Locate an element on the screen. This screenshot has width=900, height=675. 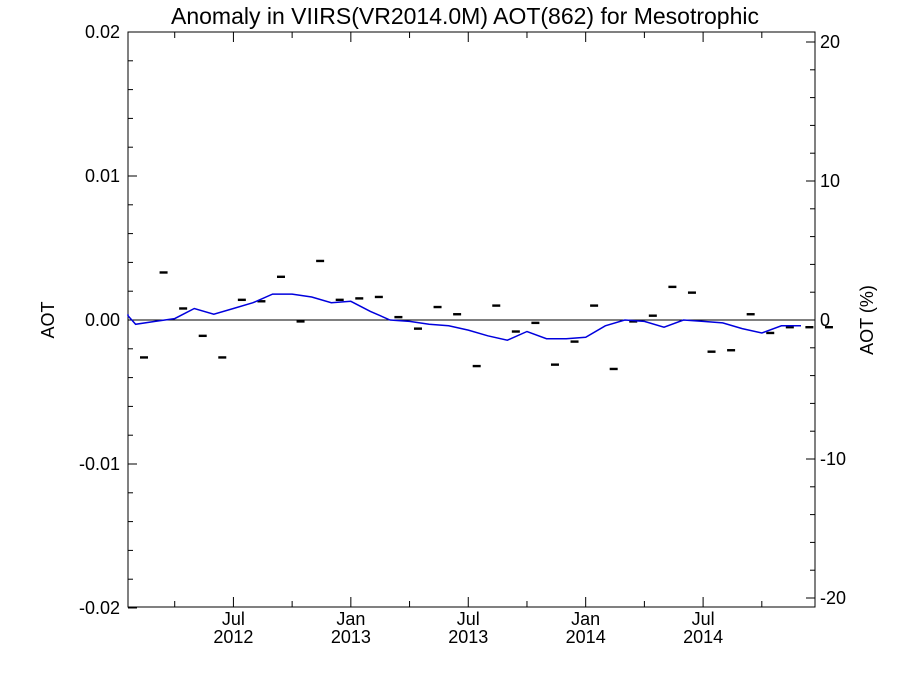
y-left-tick-label: 0.02 is located at coordinates (102, 32).